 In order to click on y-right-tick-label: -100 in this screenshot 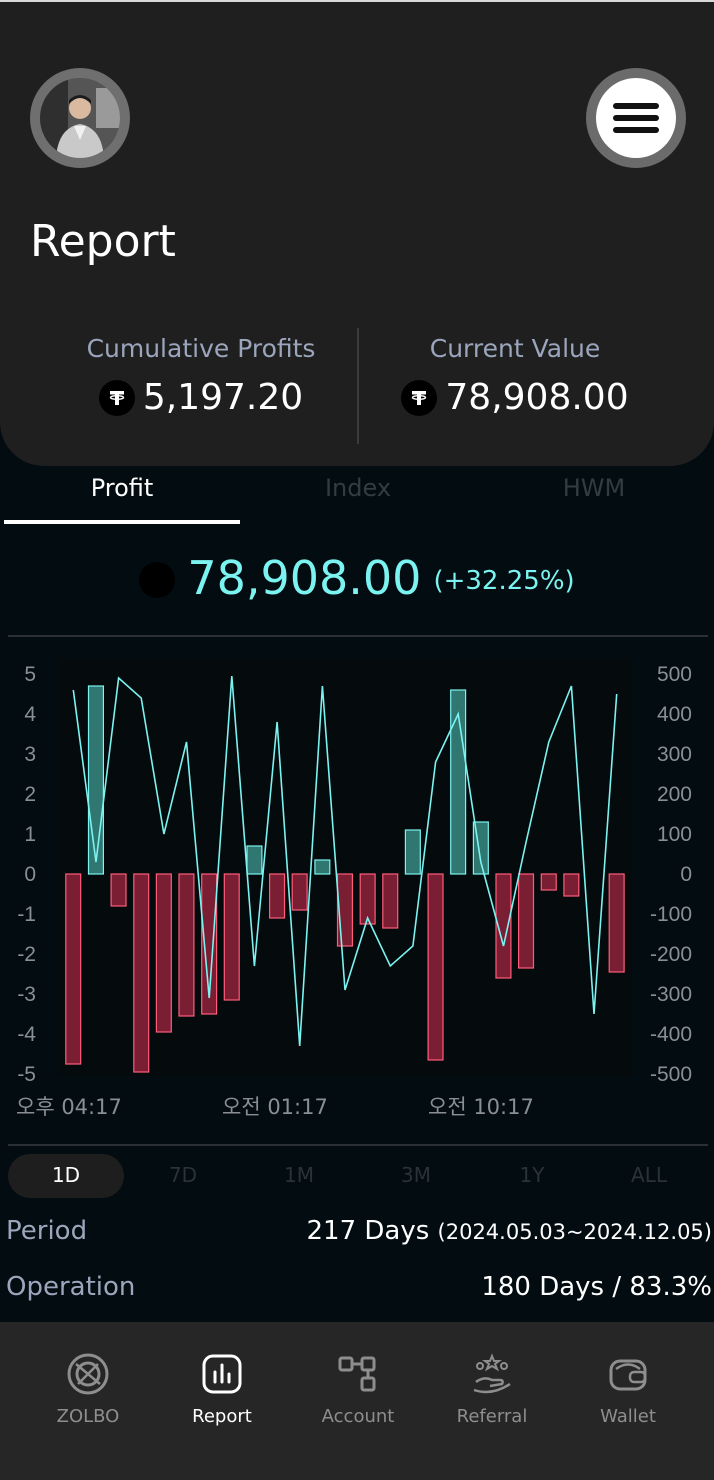, I will do `click(671, 914)`.